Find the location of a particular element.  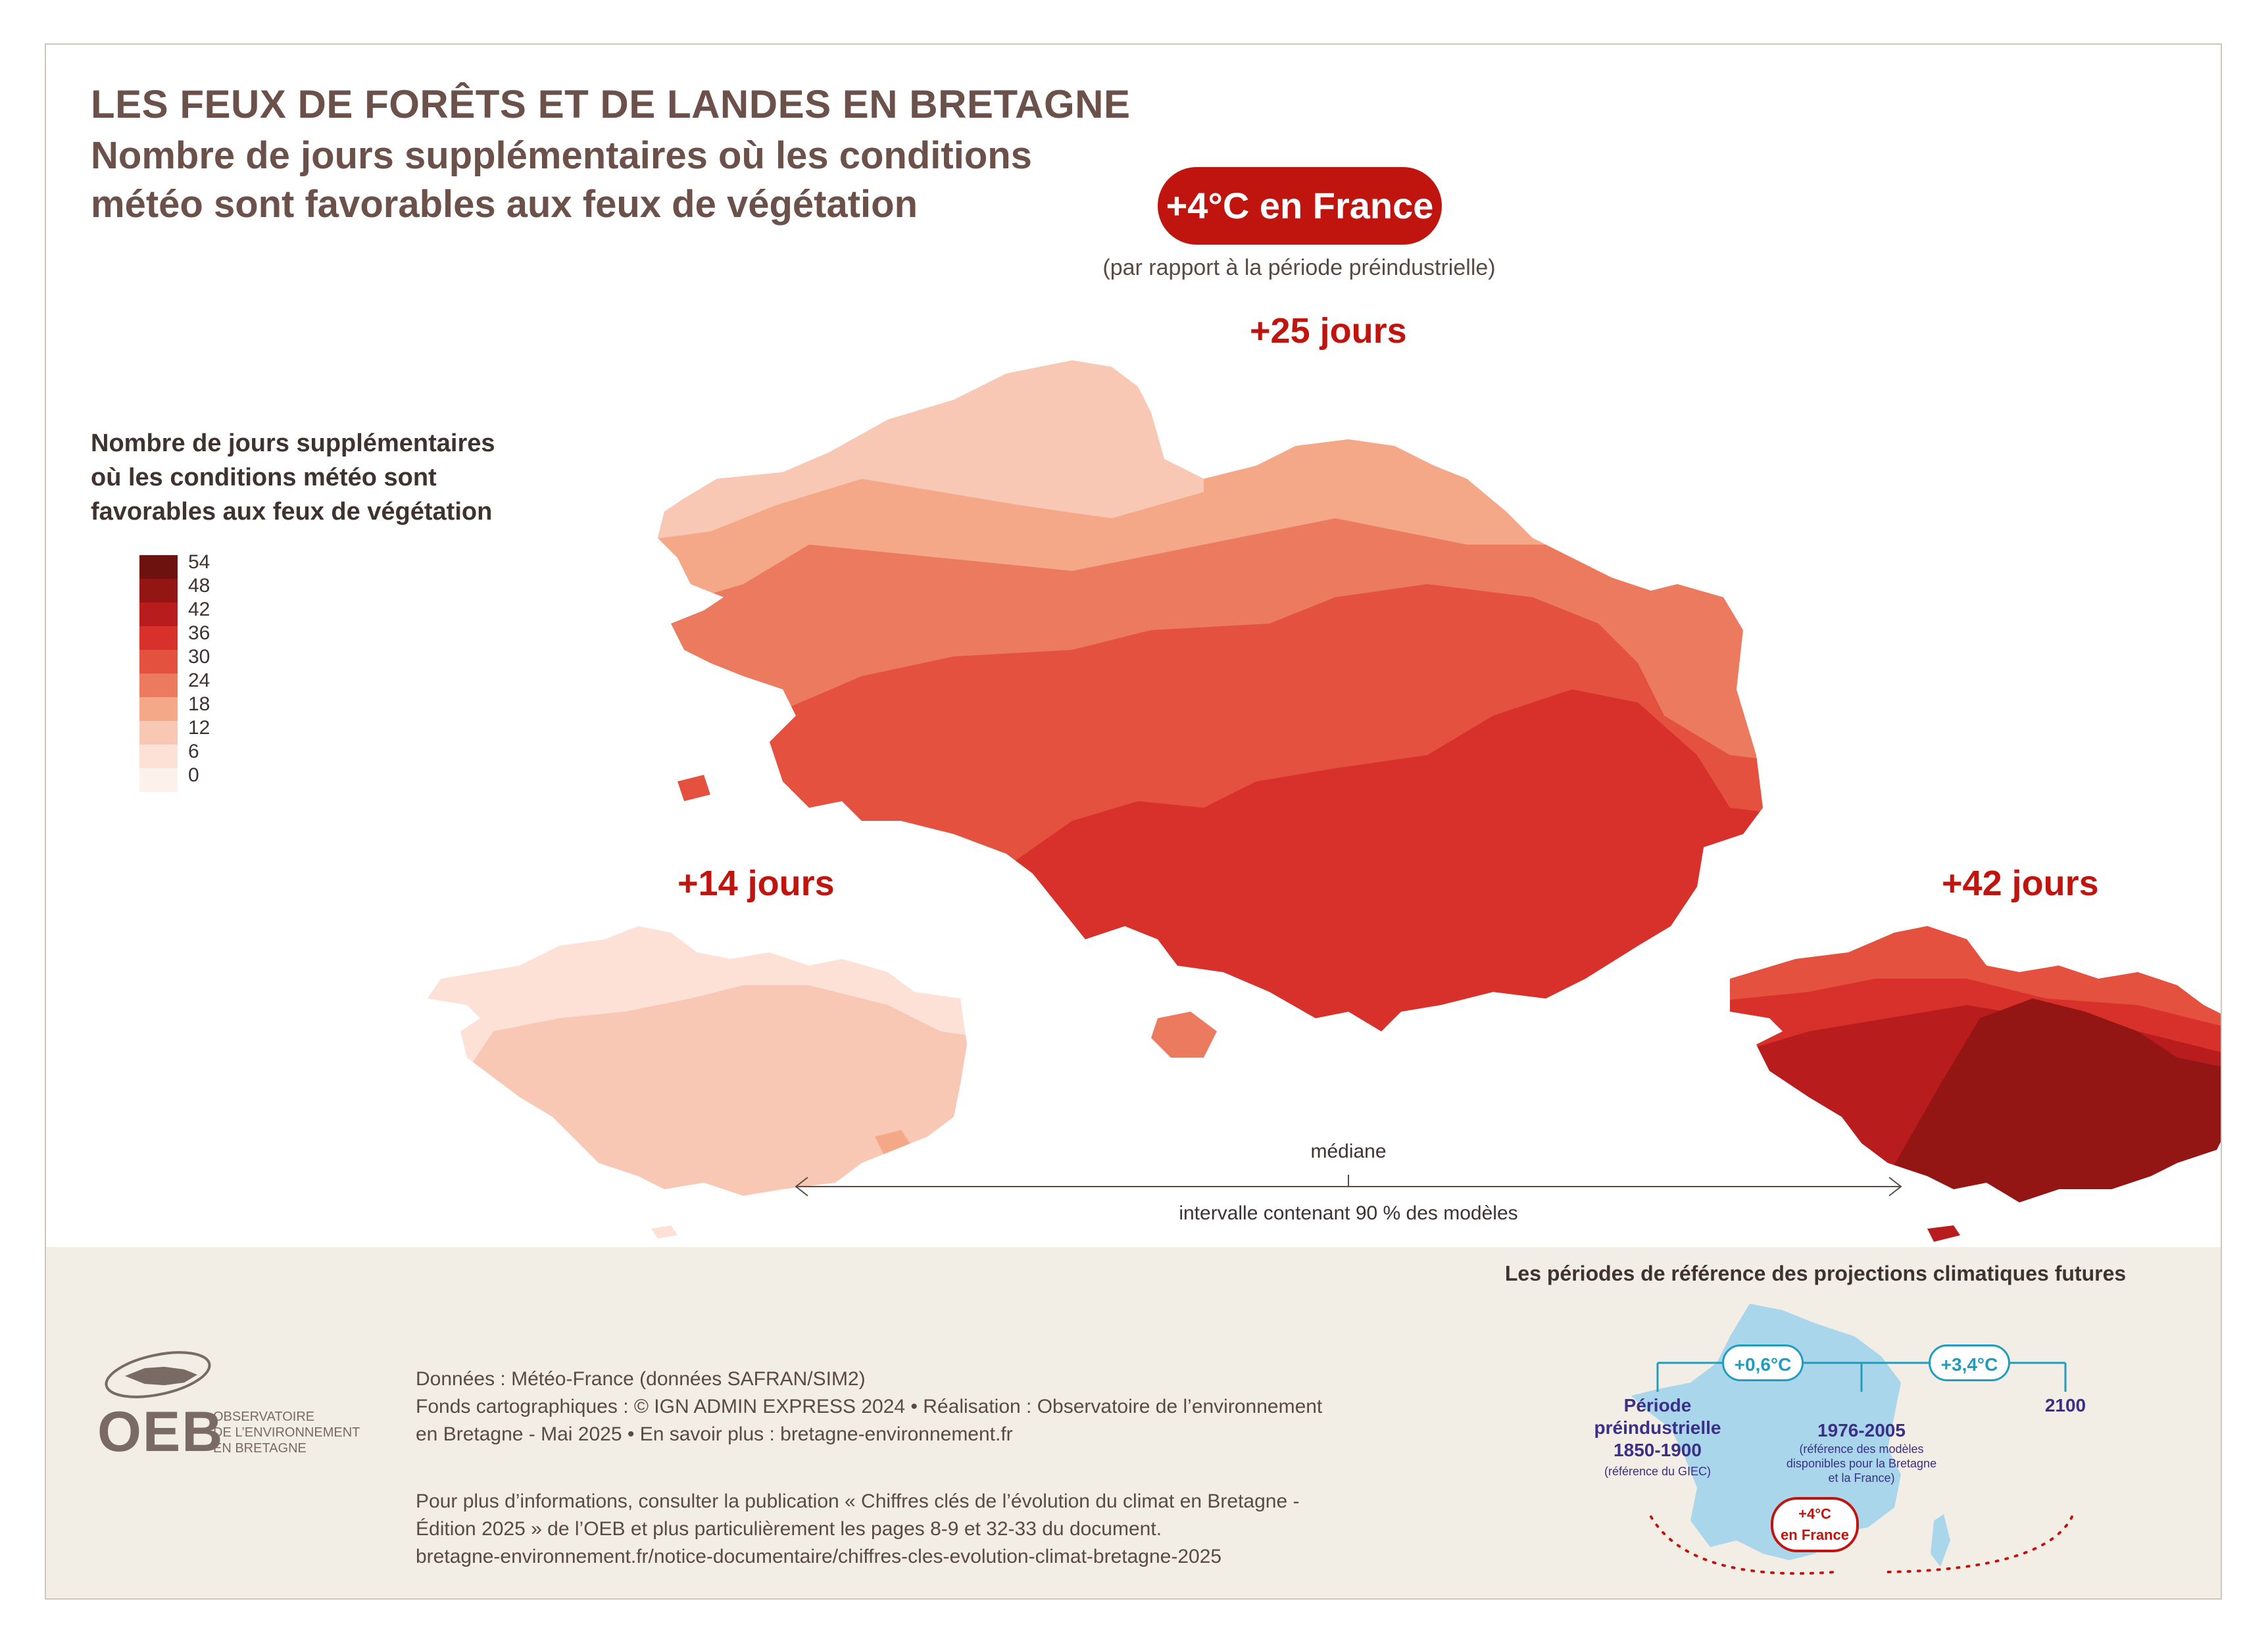

high-island is located at coordinates (1944, 1233).